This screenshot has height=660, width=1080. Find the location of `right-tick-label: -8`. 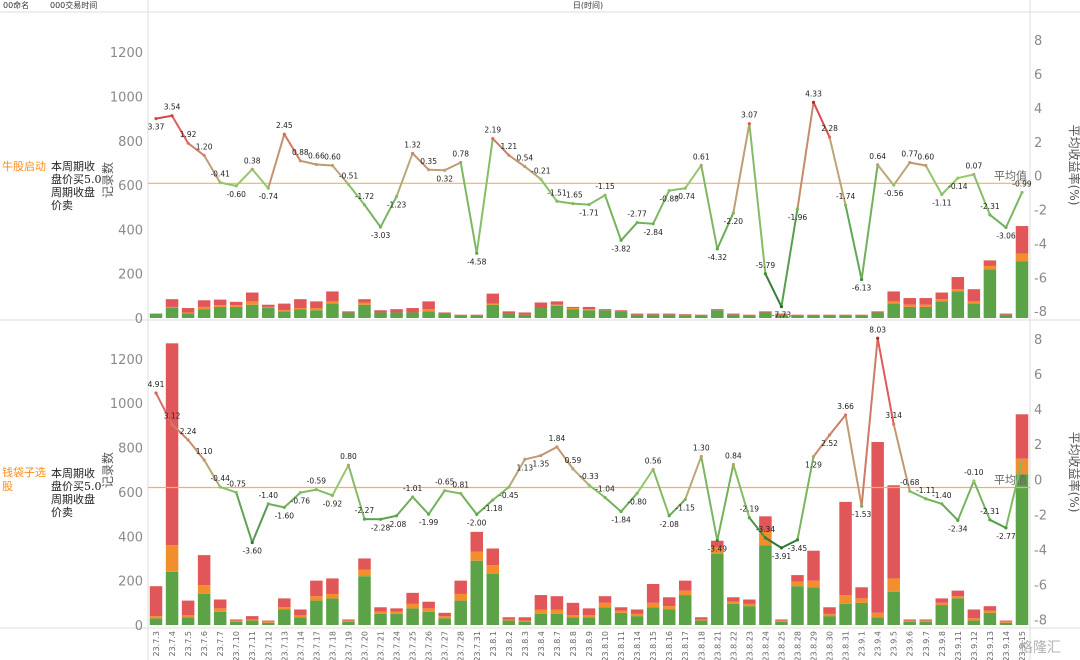

right-tick-label: -8 is located at coordinates (1040, 621).